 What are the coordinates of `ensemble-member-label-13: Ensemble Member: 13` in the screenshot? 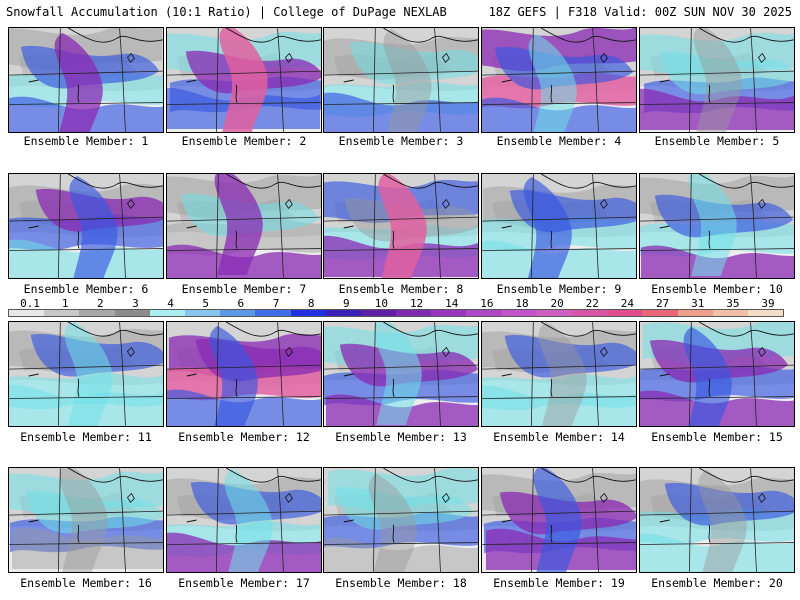 It's located at (401, 437).